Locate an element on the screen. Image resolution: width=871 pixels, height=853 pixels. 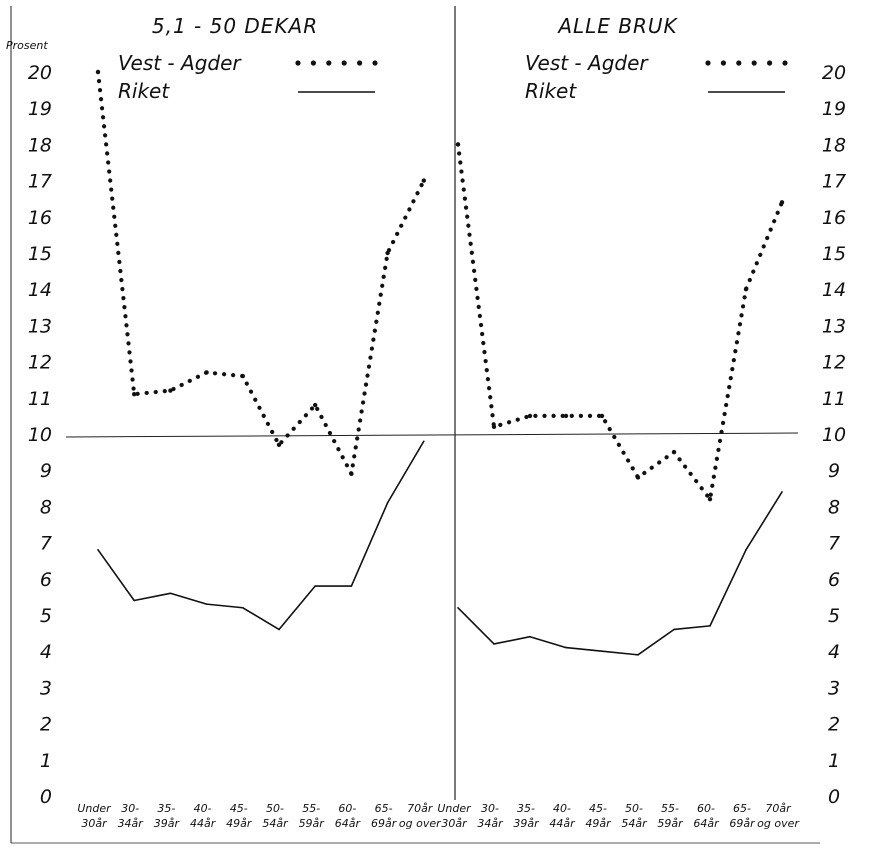
y-tick-label-left: 3 is located at coordinates (46, 688).